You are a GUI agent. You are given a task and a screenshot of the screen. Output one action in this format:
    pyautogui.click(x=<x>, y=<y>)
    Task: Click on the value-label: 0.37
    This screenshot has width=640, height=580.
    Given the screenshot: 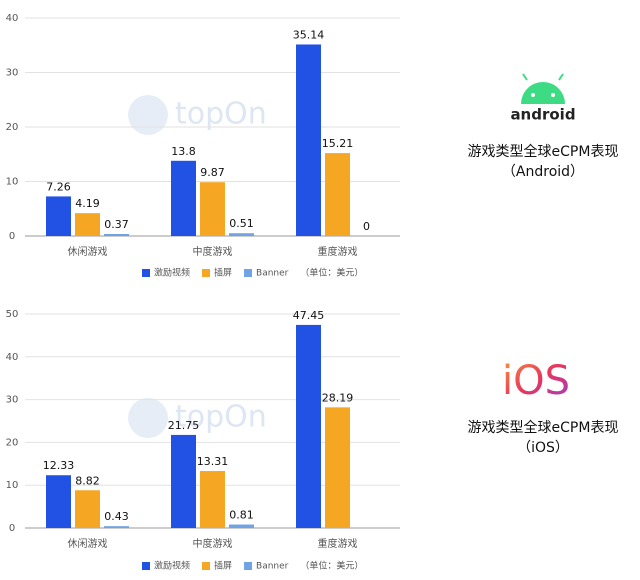 What is the action you would take?
    pyautogui.click(x=116, y=224)
    